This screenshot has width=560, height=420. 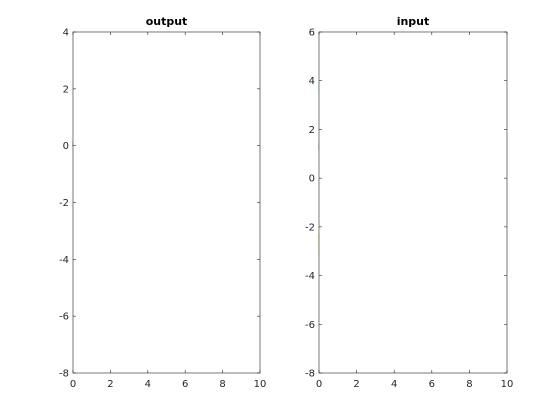 What do you see at coordinates (312, 33) in the screenshot?
I see `y-tick-label: 6` at bounding box center [312, 33].